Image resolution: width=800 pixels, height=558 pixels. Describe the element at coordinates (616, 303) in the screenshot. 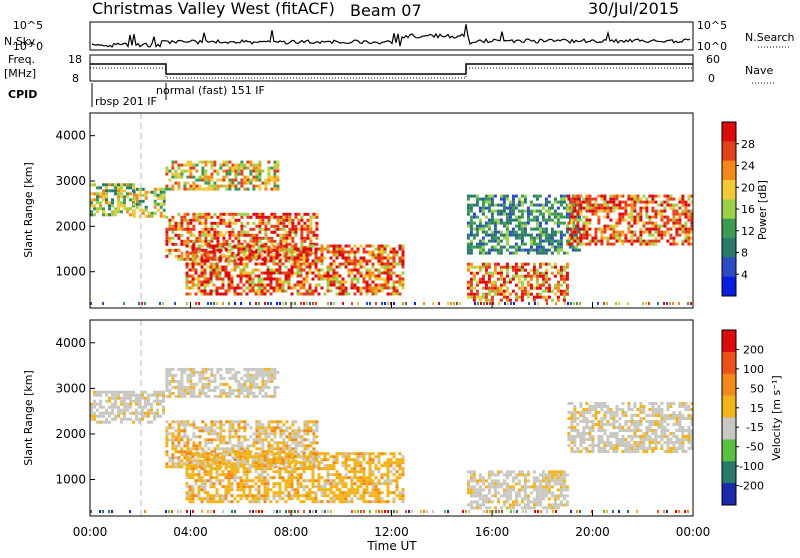

I see `ground-scatter-cell` at that location.